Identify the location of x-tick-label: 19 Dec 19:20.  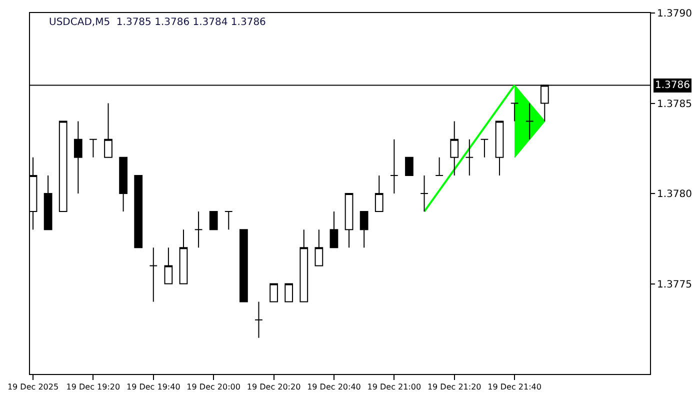
(93, 387).